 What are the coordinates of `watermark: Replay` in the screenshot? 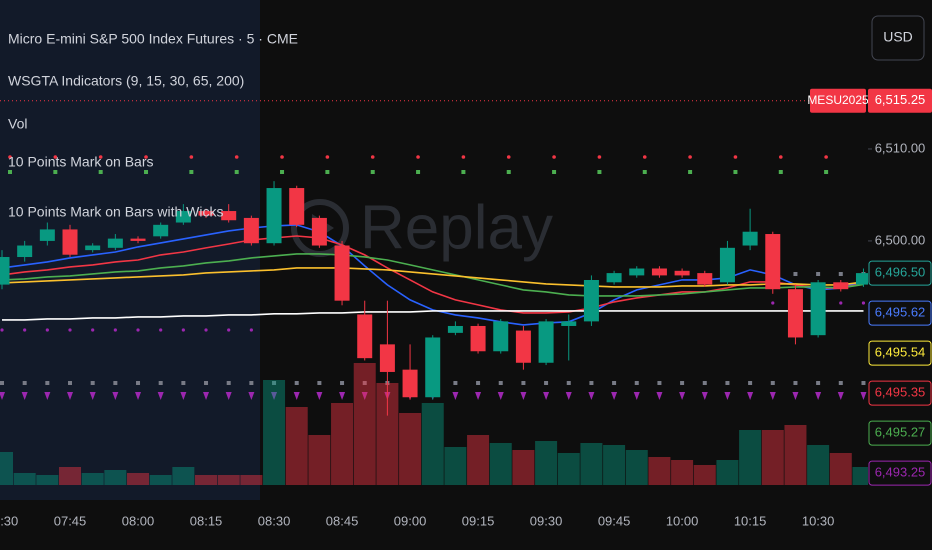 It's located at (422, 227).